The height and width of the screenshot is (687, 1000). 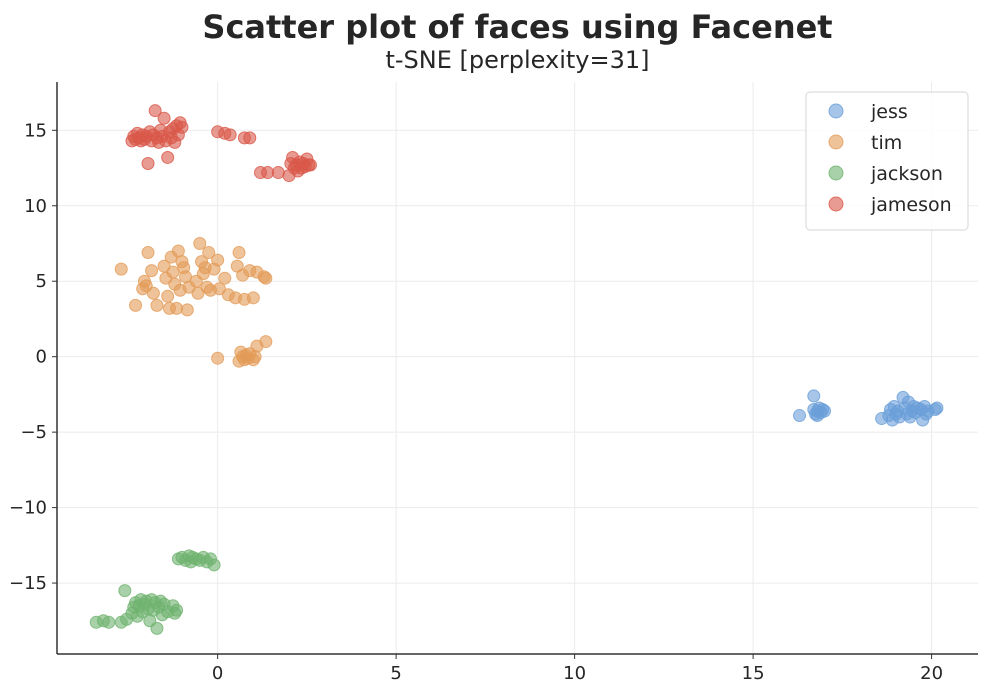 I want to click on legend-marker-jess, so click(x=836, y=111).